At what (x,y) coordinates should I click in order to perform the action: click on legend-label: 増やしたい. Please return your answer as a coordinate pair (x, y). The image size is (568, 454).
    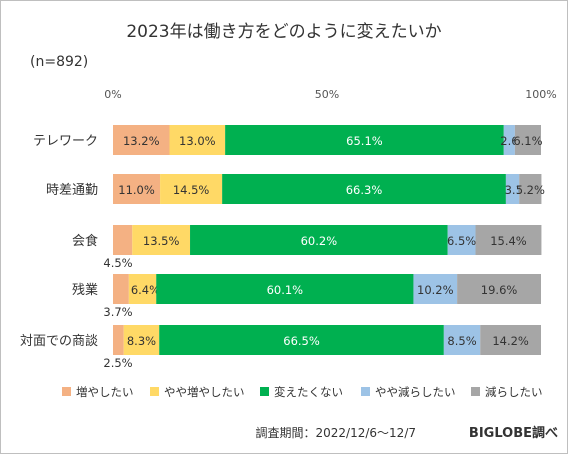
    Looking at the image, I should click on (105, 392).